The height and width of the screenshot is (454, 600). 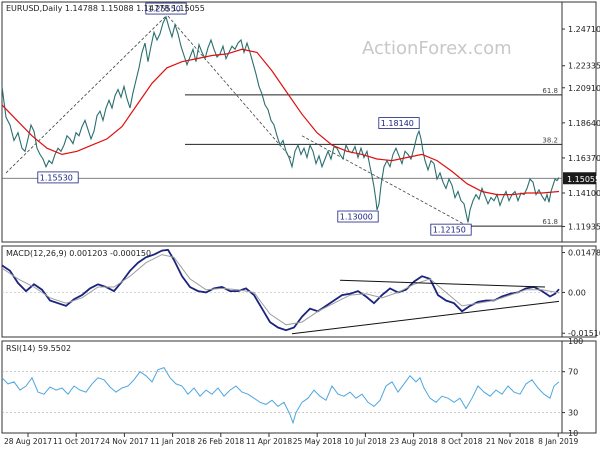 What do you see at coordinates (317, 441) in the screenshot?
I see `x-tick-label: 25 May 2018` at bounding box center [317, 441].